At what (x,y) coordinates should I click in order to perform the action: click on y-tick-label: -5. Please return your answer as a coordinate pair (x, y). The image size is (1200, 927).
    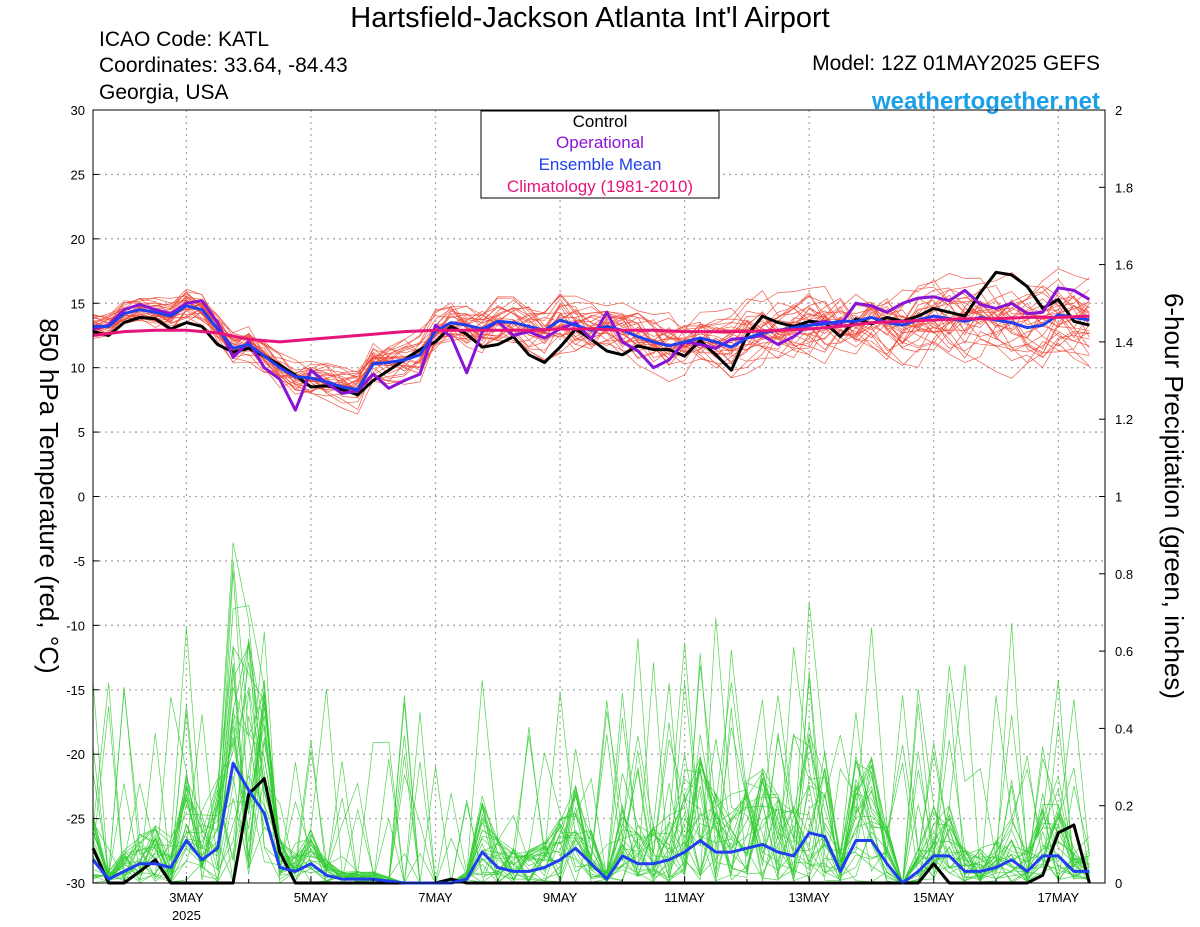
    Looking at the image, I should click on (79, 561).